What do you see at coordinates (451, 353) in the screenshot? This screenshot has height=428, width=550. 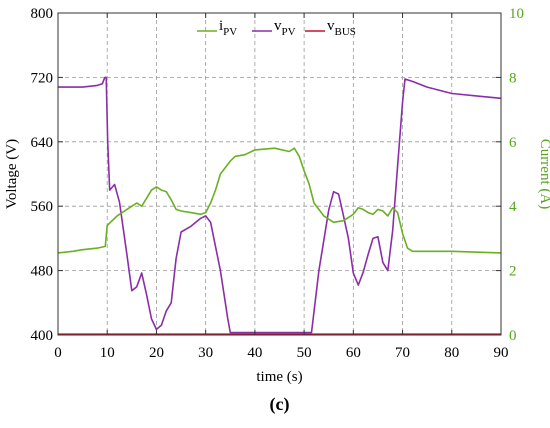 I see `x-tick-label: 80` at bounding box center [451, 353].